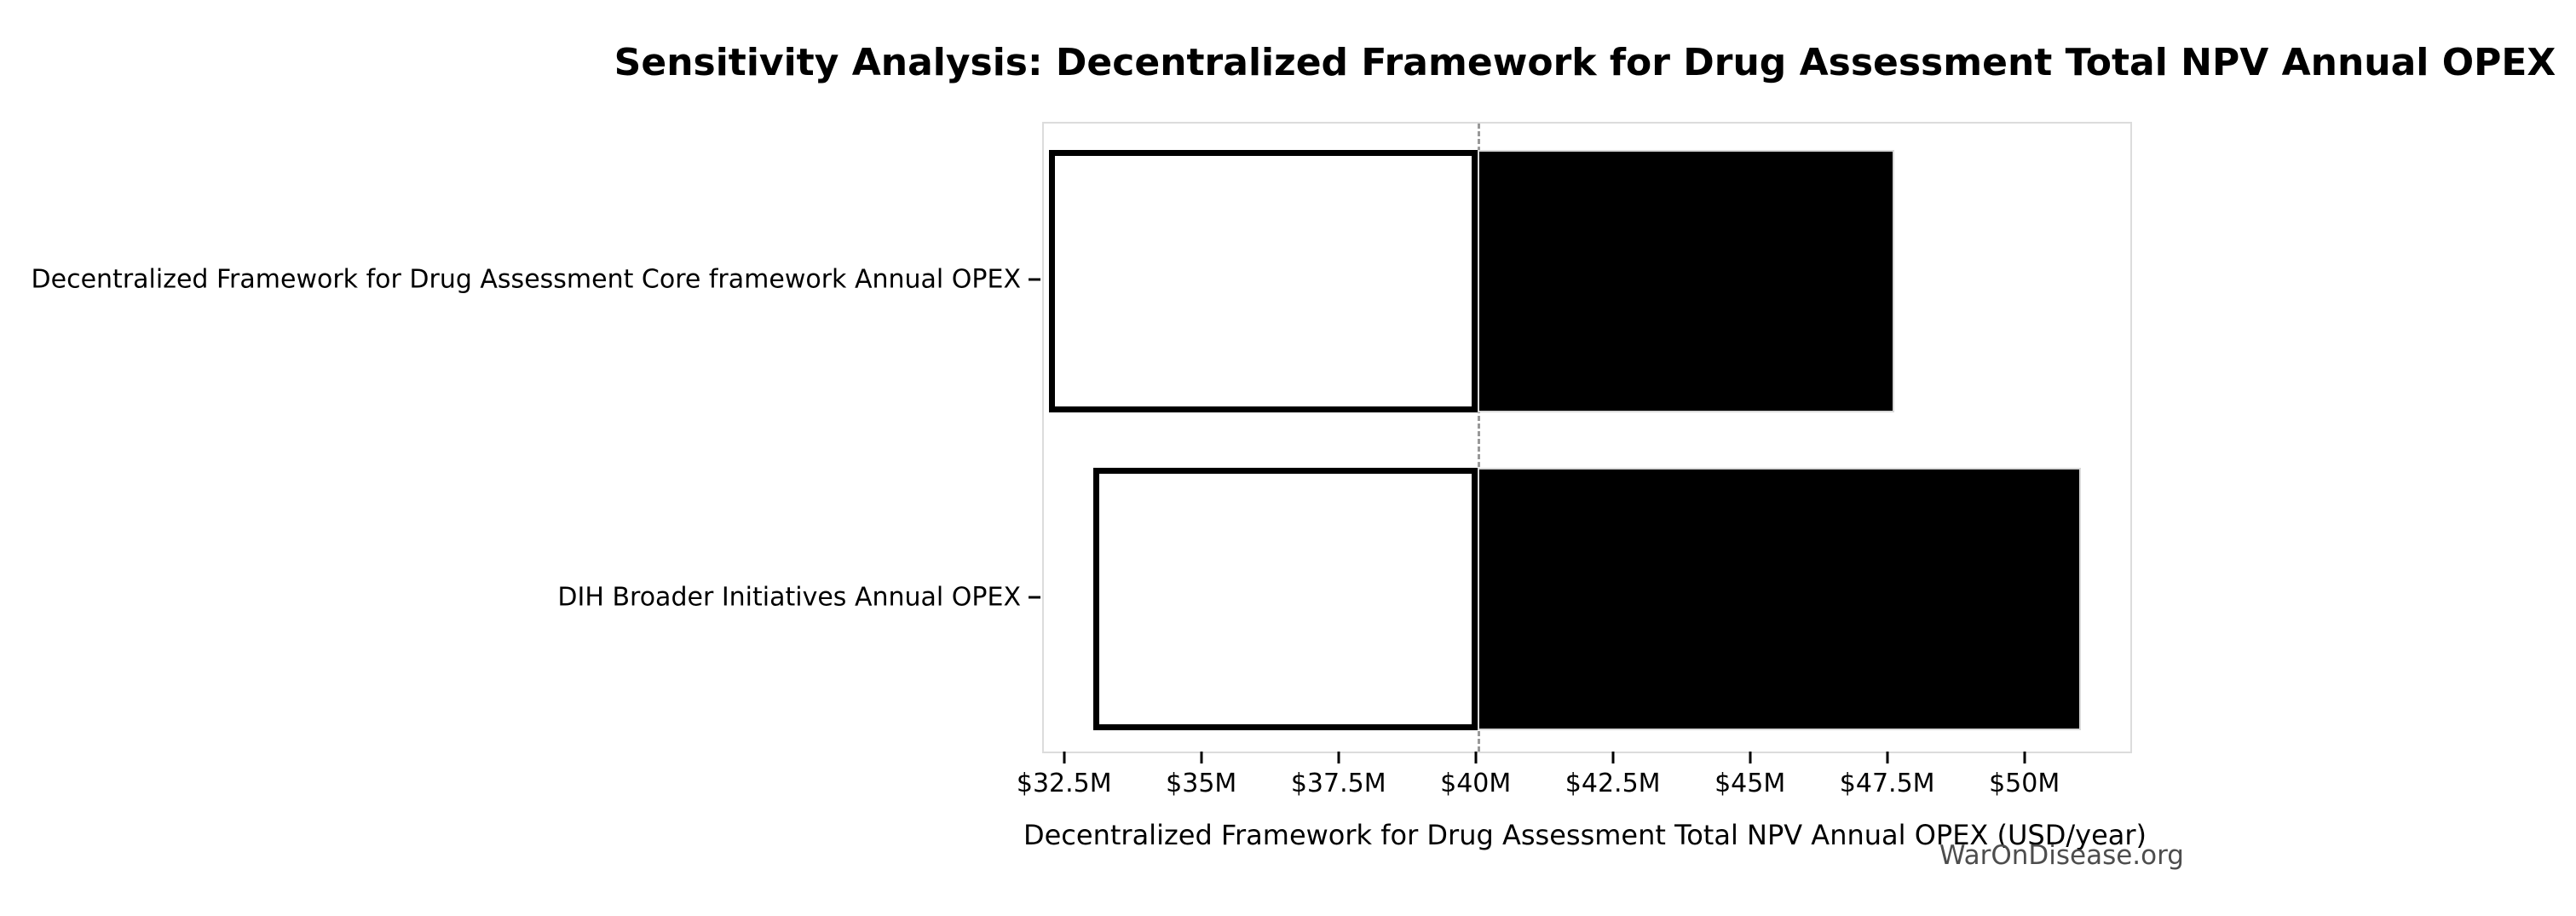 The image size is (2576, 916). I want to click on x-tick-label: $42.5M, so click(1613, 783).